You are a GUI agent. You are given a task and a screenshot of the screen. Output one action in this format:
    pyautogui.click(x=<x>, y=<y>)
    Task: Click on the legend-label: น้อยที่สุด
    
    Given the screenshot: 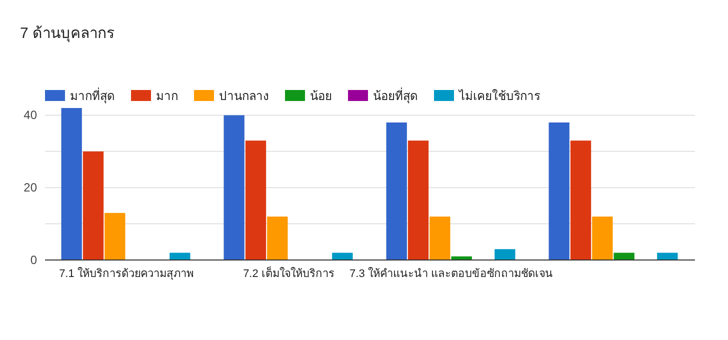 What is the action you would take?
    pyautogui.click(x=395, y=95)
    